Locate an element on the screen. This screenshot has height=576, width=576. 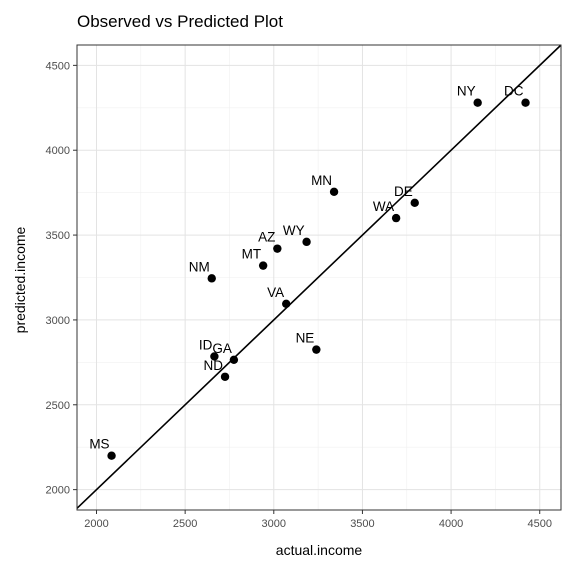
y-axis-label: predicted.income is located at coordinates (20, 279).